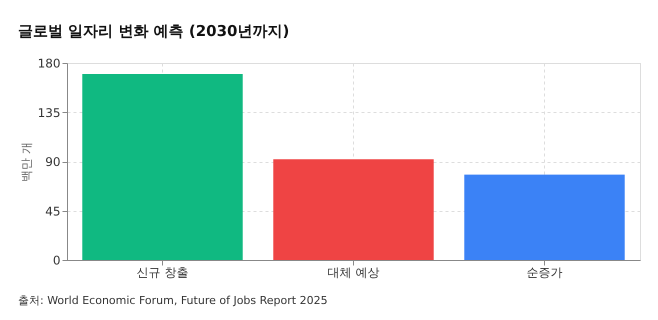 The height and width of the screenshot is (320, 658). Describe the element at coordinates (354, 273) in the screenshot. I see `x-tick-label: 대체 예상` at that location.